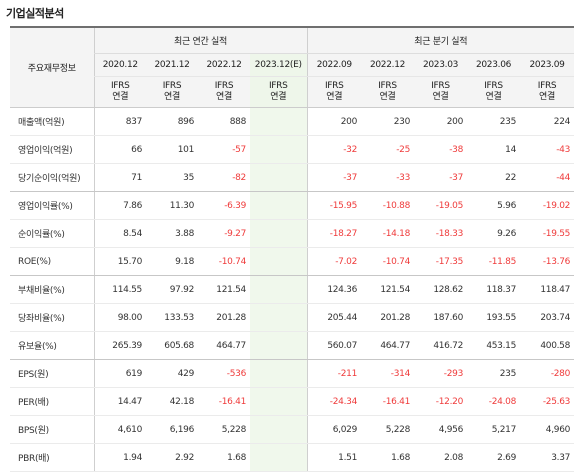  Describe the element at coordinates (334, 401) in the screenshot. I see `value-cell: -24.34` at that location.